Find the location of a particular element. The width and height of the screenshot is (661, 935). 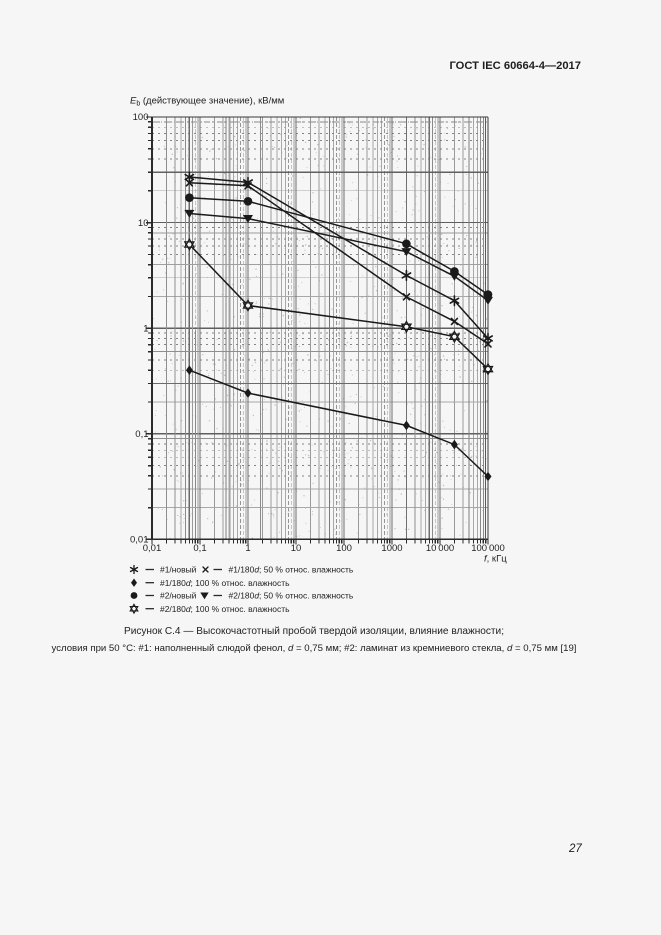

svg-text:Eb (действующее значение), кВ/: Eb (действующее значение), кВ/мм is located at coordinates (207, 102).